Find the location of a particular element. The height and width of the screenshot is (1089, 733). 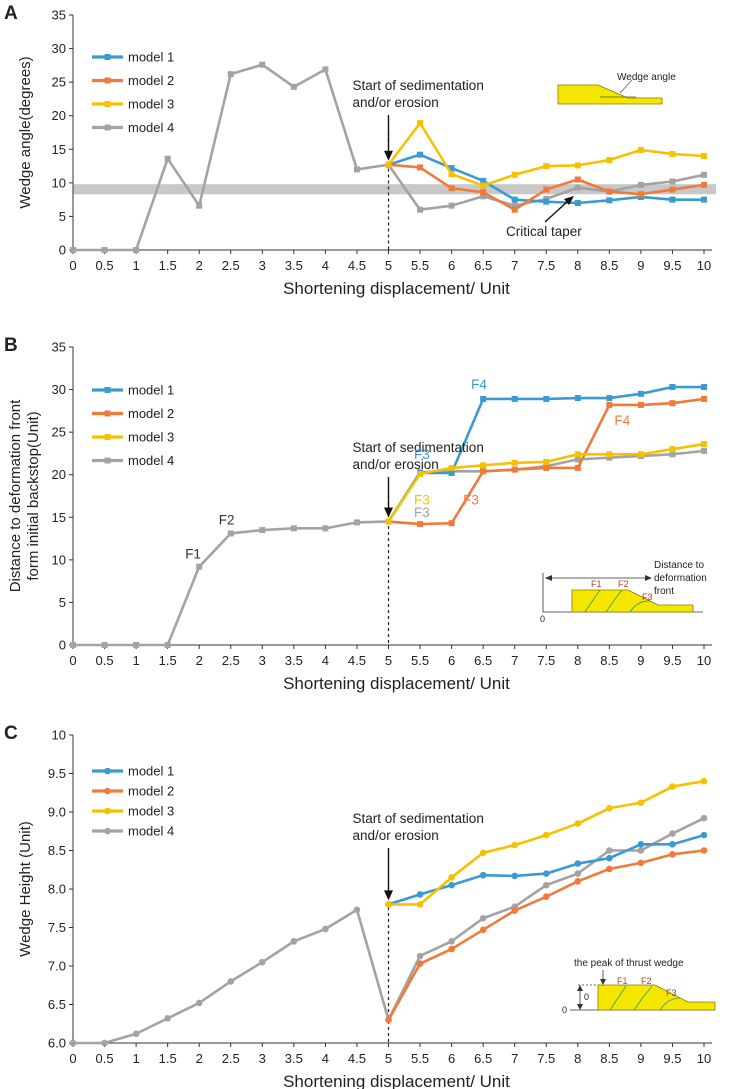

y-tick-label: 6.5 is located at coordinates (57, 1004).